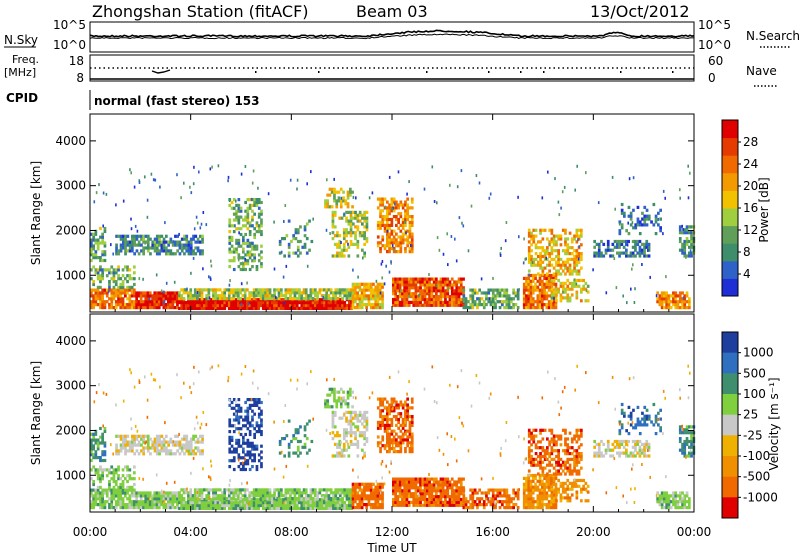  I want to click on ytick-label: 1000, so click(70, 275).